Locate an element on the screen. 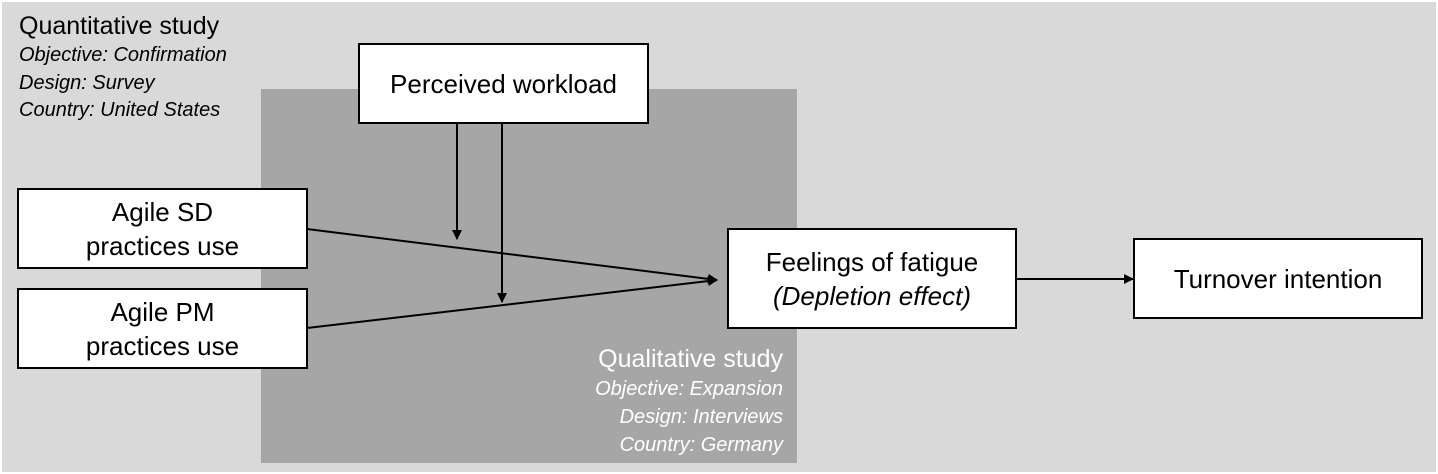 This screenshot has height=474, width=1438. feelings-of-fatigue-line1: Feelings of fatigue is located at coordinates (872, 261).